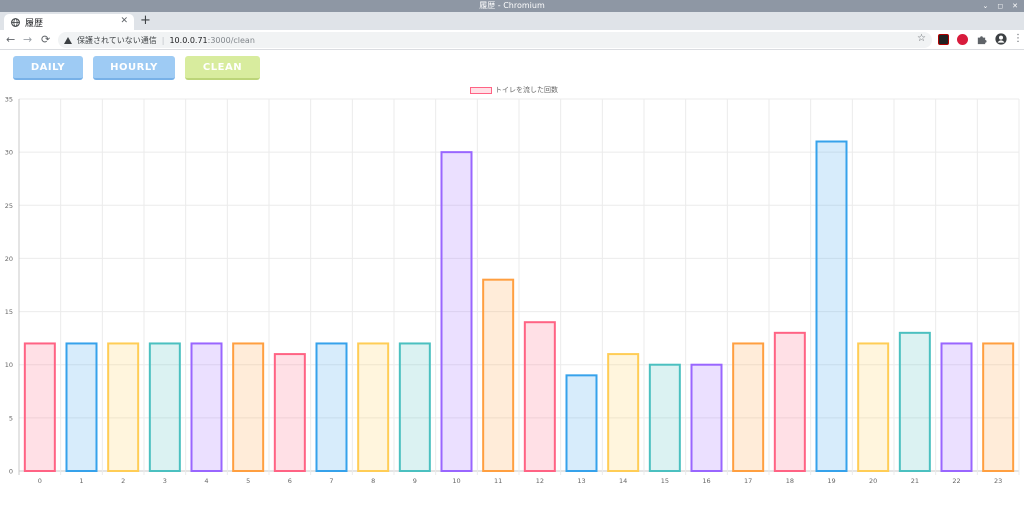 This screenshot has height=513, width=1024. What do you see at coordinates (222, 68) in the screenshot?
I see `clean-button: CLEAN` at bounding box center [222, 68].